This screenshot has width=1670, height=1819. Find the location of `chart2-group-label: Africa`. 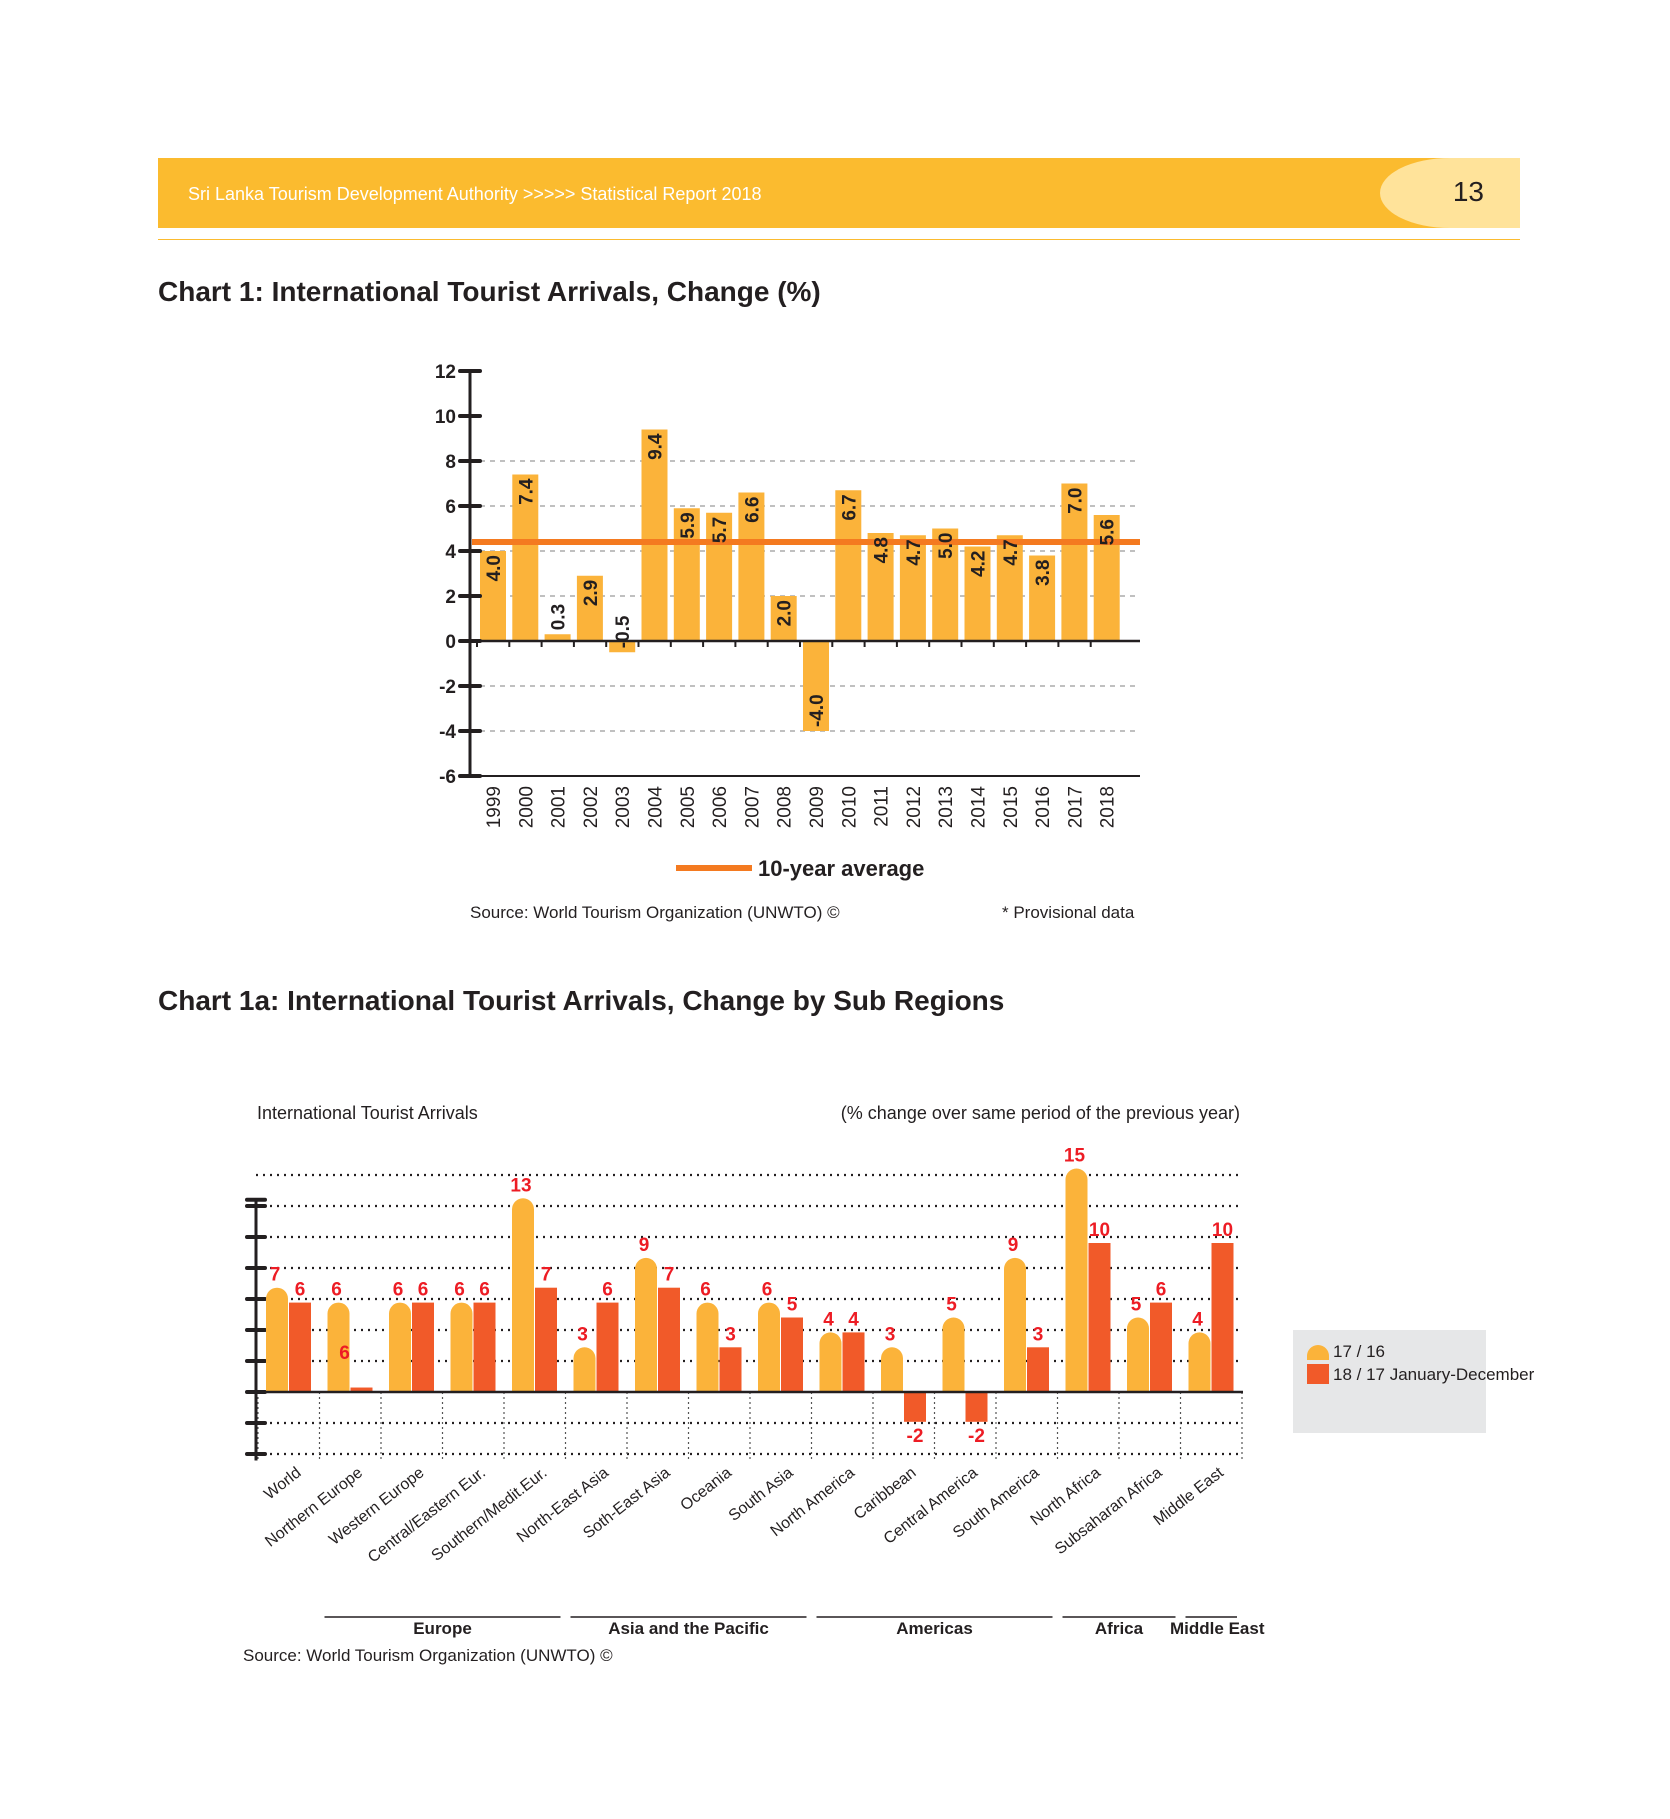

chart2-group-label: Africa is located at coordinates (1119, 1628).